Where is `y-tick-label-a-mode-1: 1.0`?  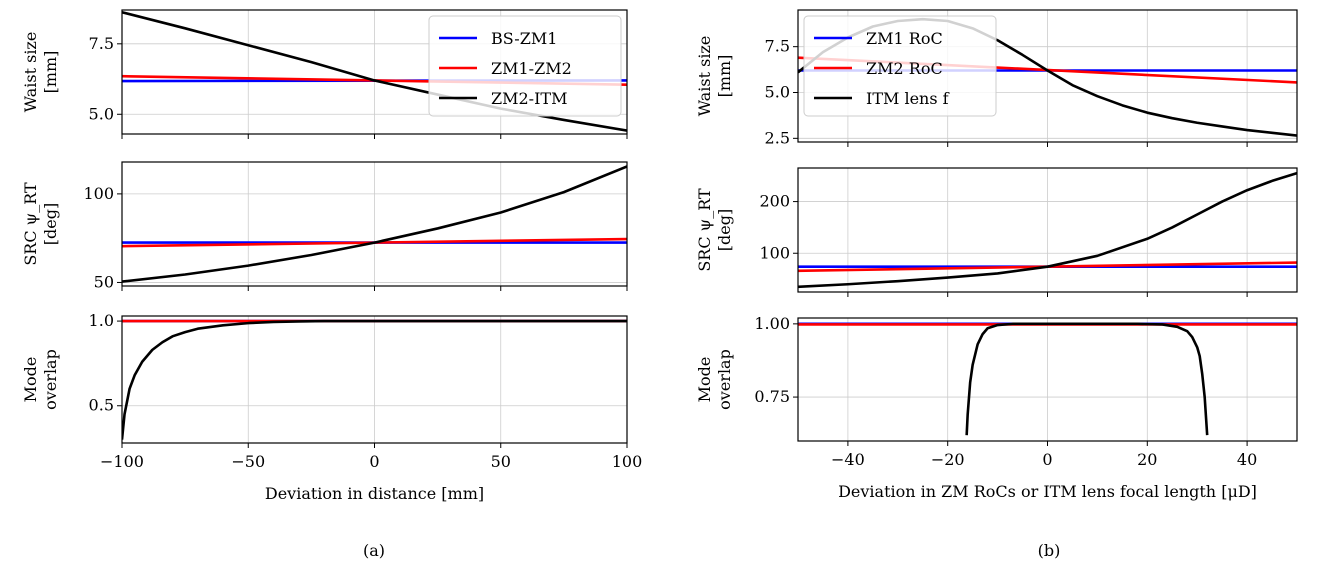
y-tick-label-a-mode-1: 1.0 is located at coordinates (101, 320).